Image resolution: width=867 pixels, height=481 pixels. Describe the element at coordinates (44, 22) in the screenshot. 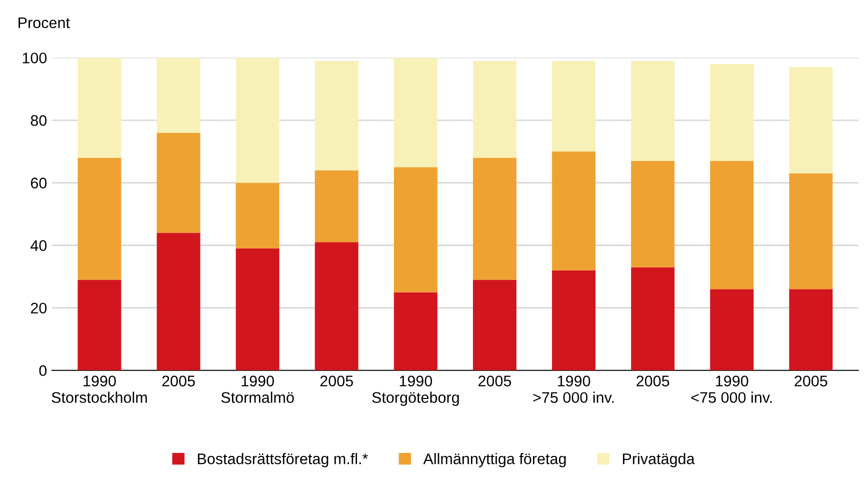

I see `y-axis-title: Procent` at that location.